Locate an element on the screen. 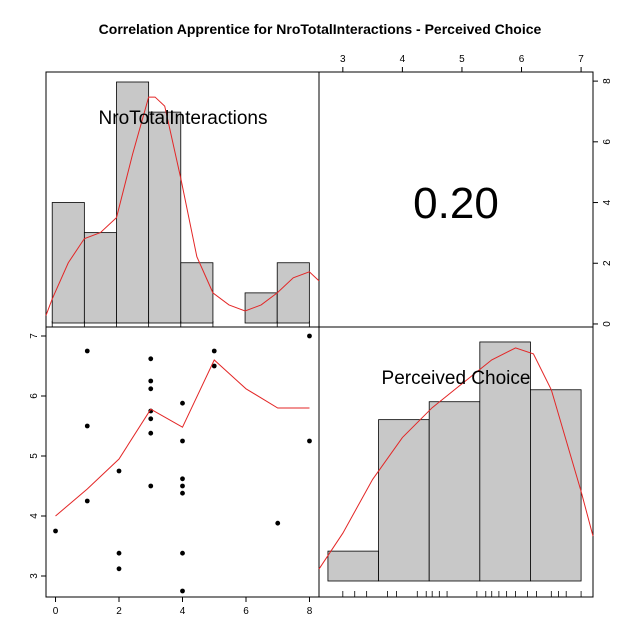  top-axis-tick-label-2: 5 is located at coordinates (462, 59).